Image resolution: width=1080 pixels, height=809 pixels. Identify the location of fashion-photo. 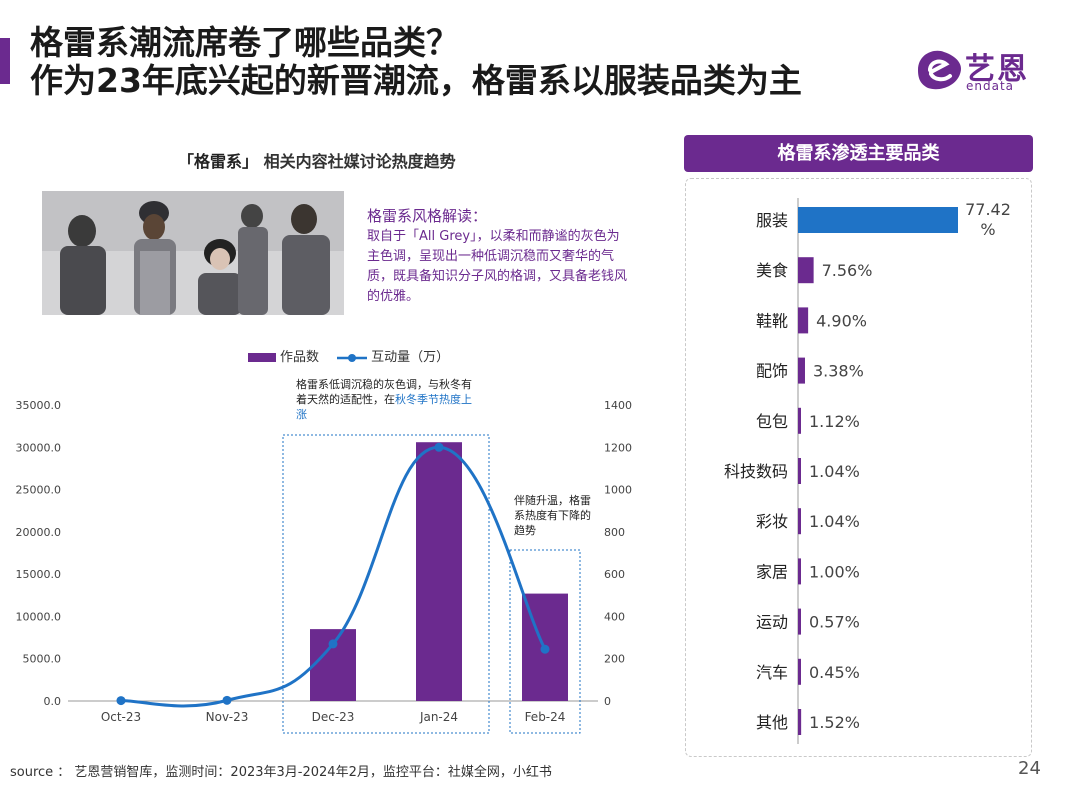
(193, 253).